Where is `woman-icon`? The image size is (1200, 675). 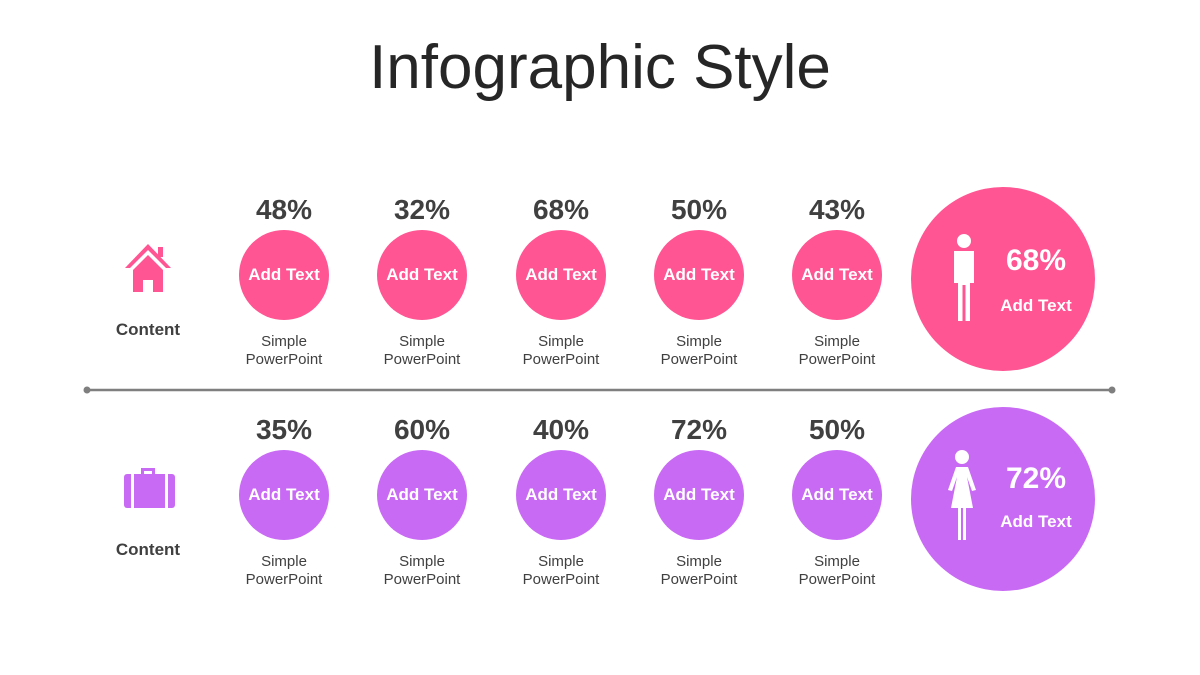 woman-icon is located at coordinates (962, 495).